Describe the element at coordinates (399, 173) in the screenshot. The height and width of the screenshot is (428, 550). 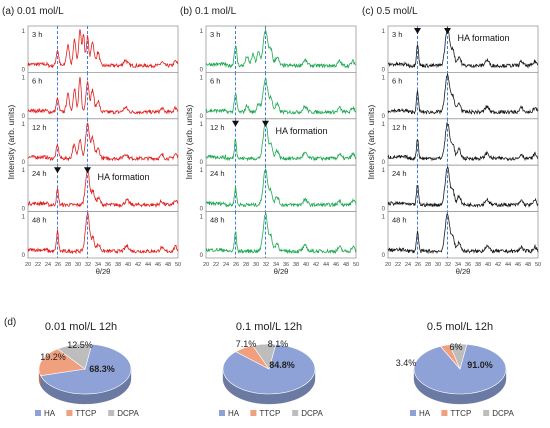
I see `time-label: 24 h` at that location.